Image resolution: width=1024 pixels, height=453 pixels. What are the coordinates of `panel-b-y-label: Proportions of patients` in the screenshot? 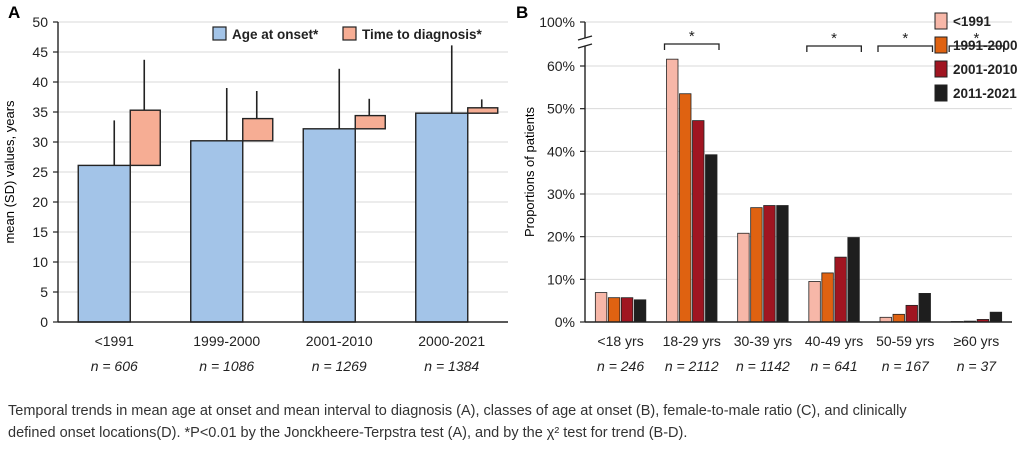 It's located at (529, 171).